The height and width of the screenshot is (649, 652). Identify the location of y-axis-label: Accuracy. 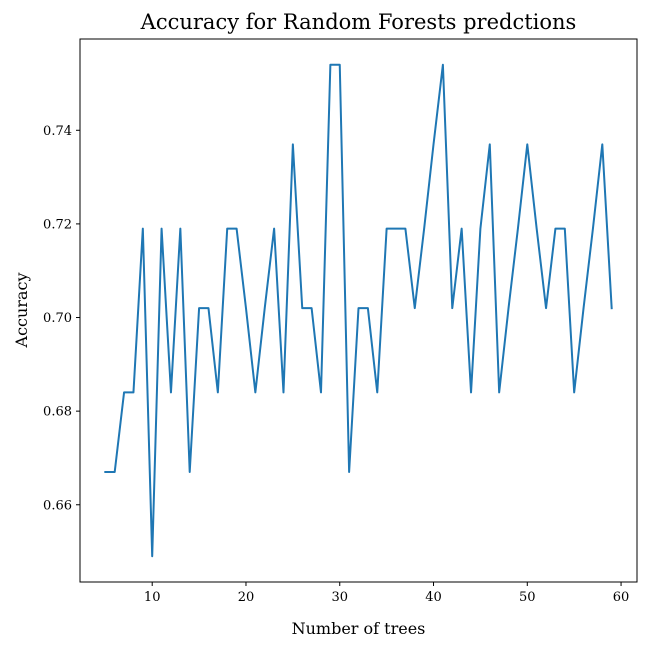
(21, 311).